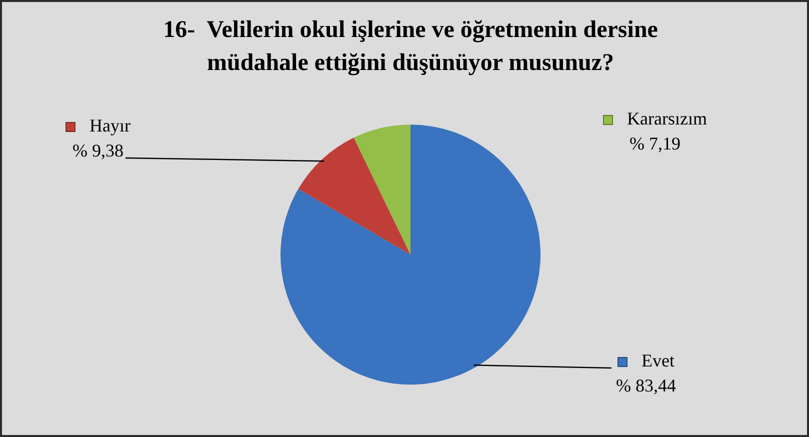  I want to click on legend-label: Hayır, so click(110, 126).